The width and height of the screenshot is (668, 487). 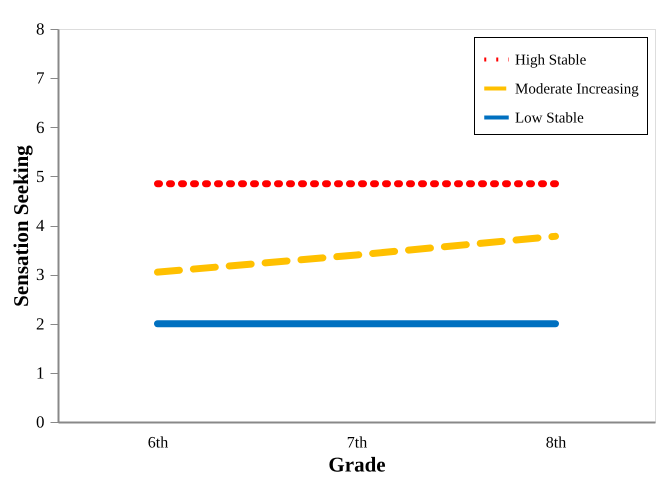 I want to click on y-tick-label: 0, so click(x=40, y=422).